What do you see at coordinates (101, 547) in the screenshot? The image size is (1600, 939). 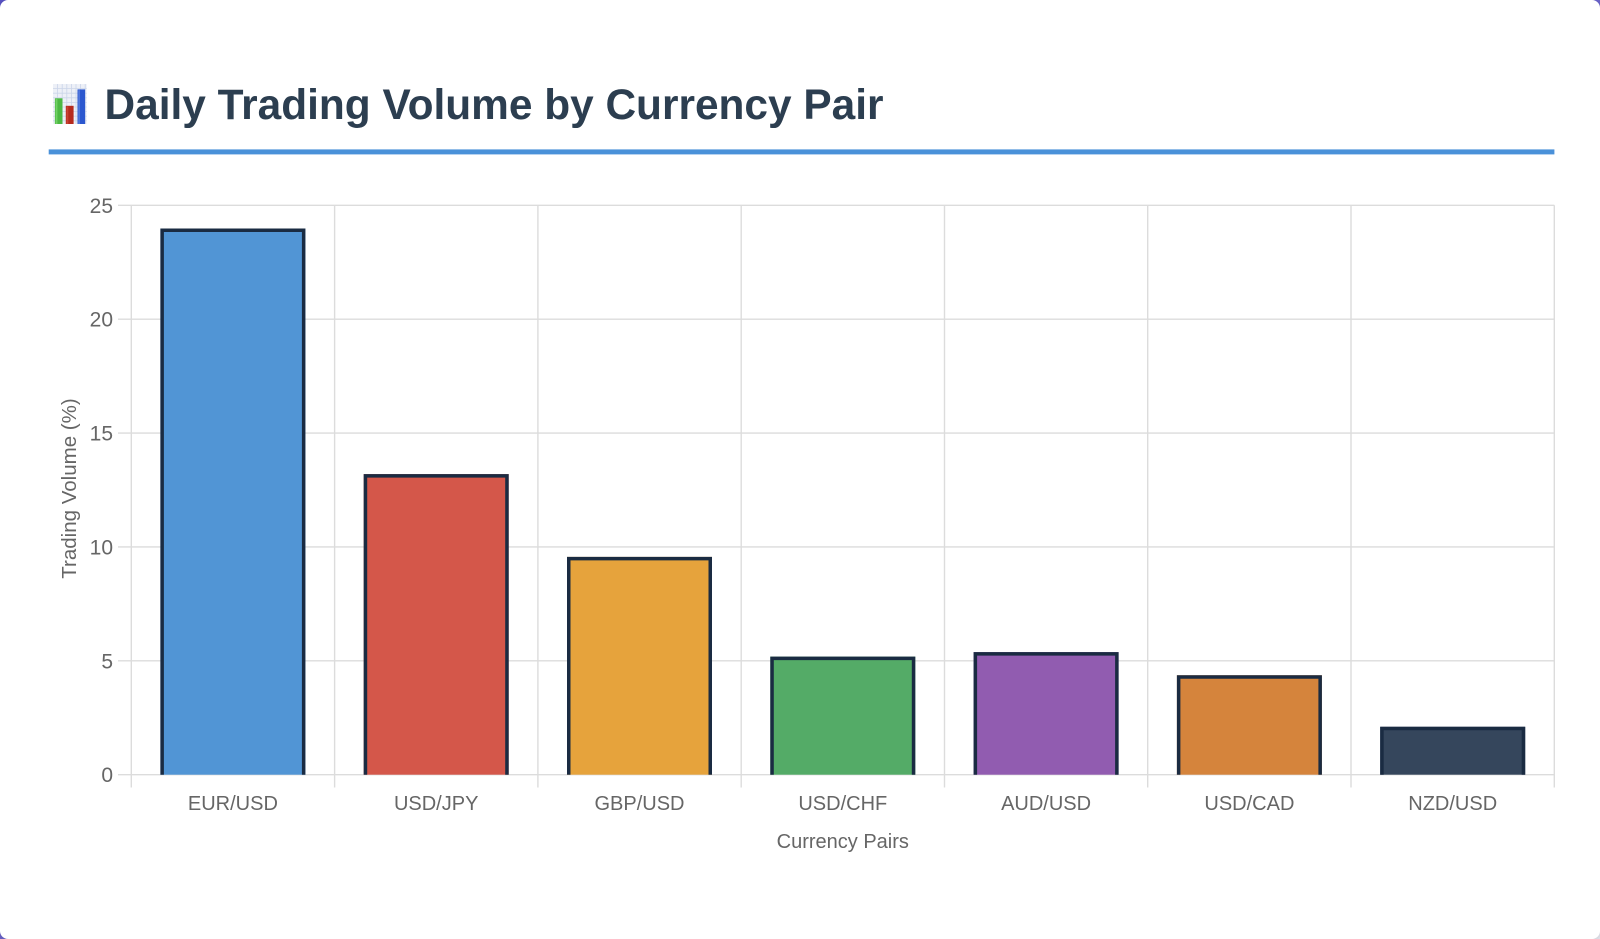 I see `svg-text: 10` at bounding box center [101, 547].